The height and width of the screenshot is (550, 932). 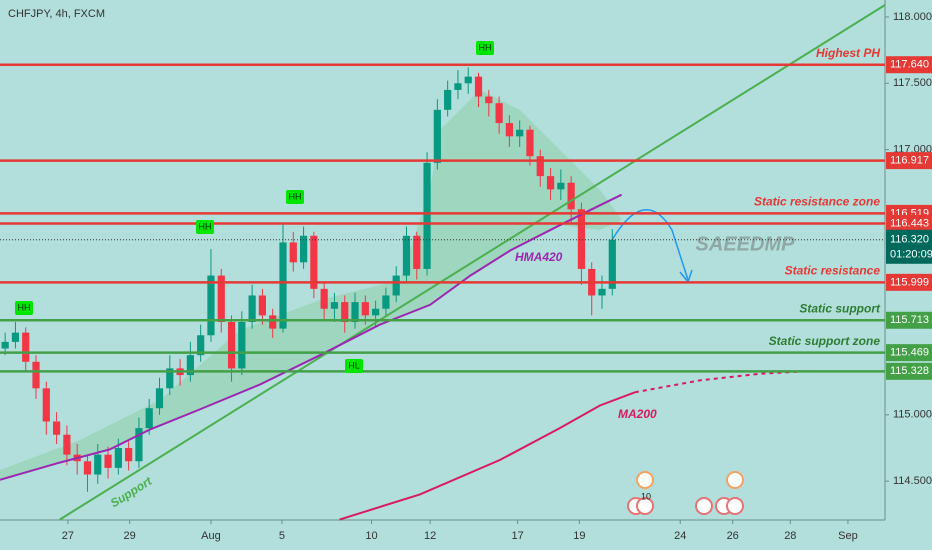 What do you see at coordinates (746, 244) in the screenshot?
I see `watermark: SAEEDMP` at bounding box center [746, 244].